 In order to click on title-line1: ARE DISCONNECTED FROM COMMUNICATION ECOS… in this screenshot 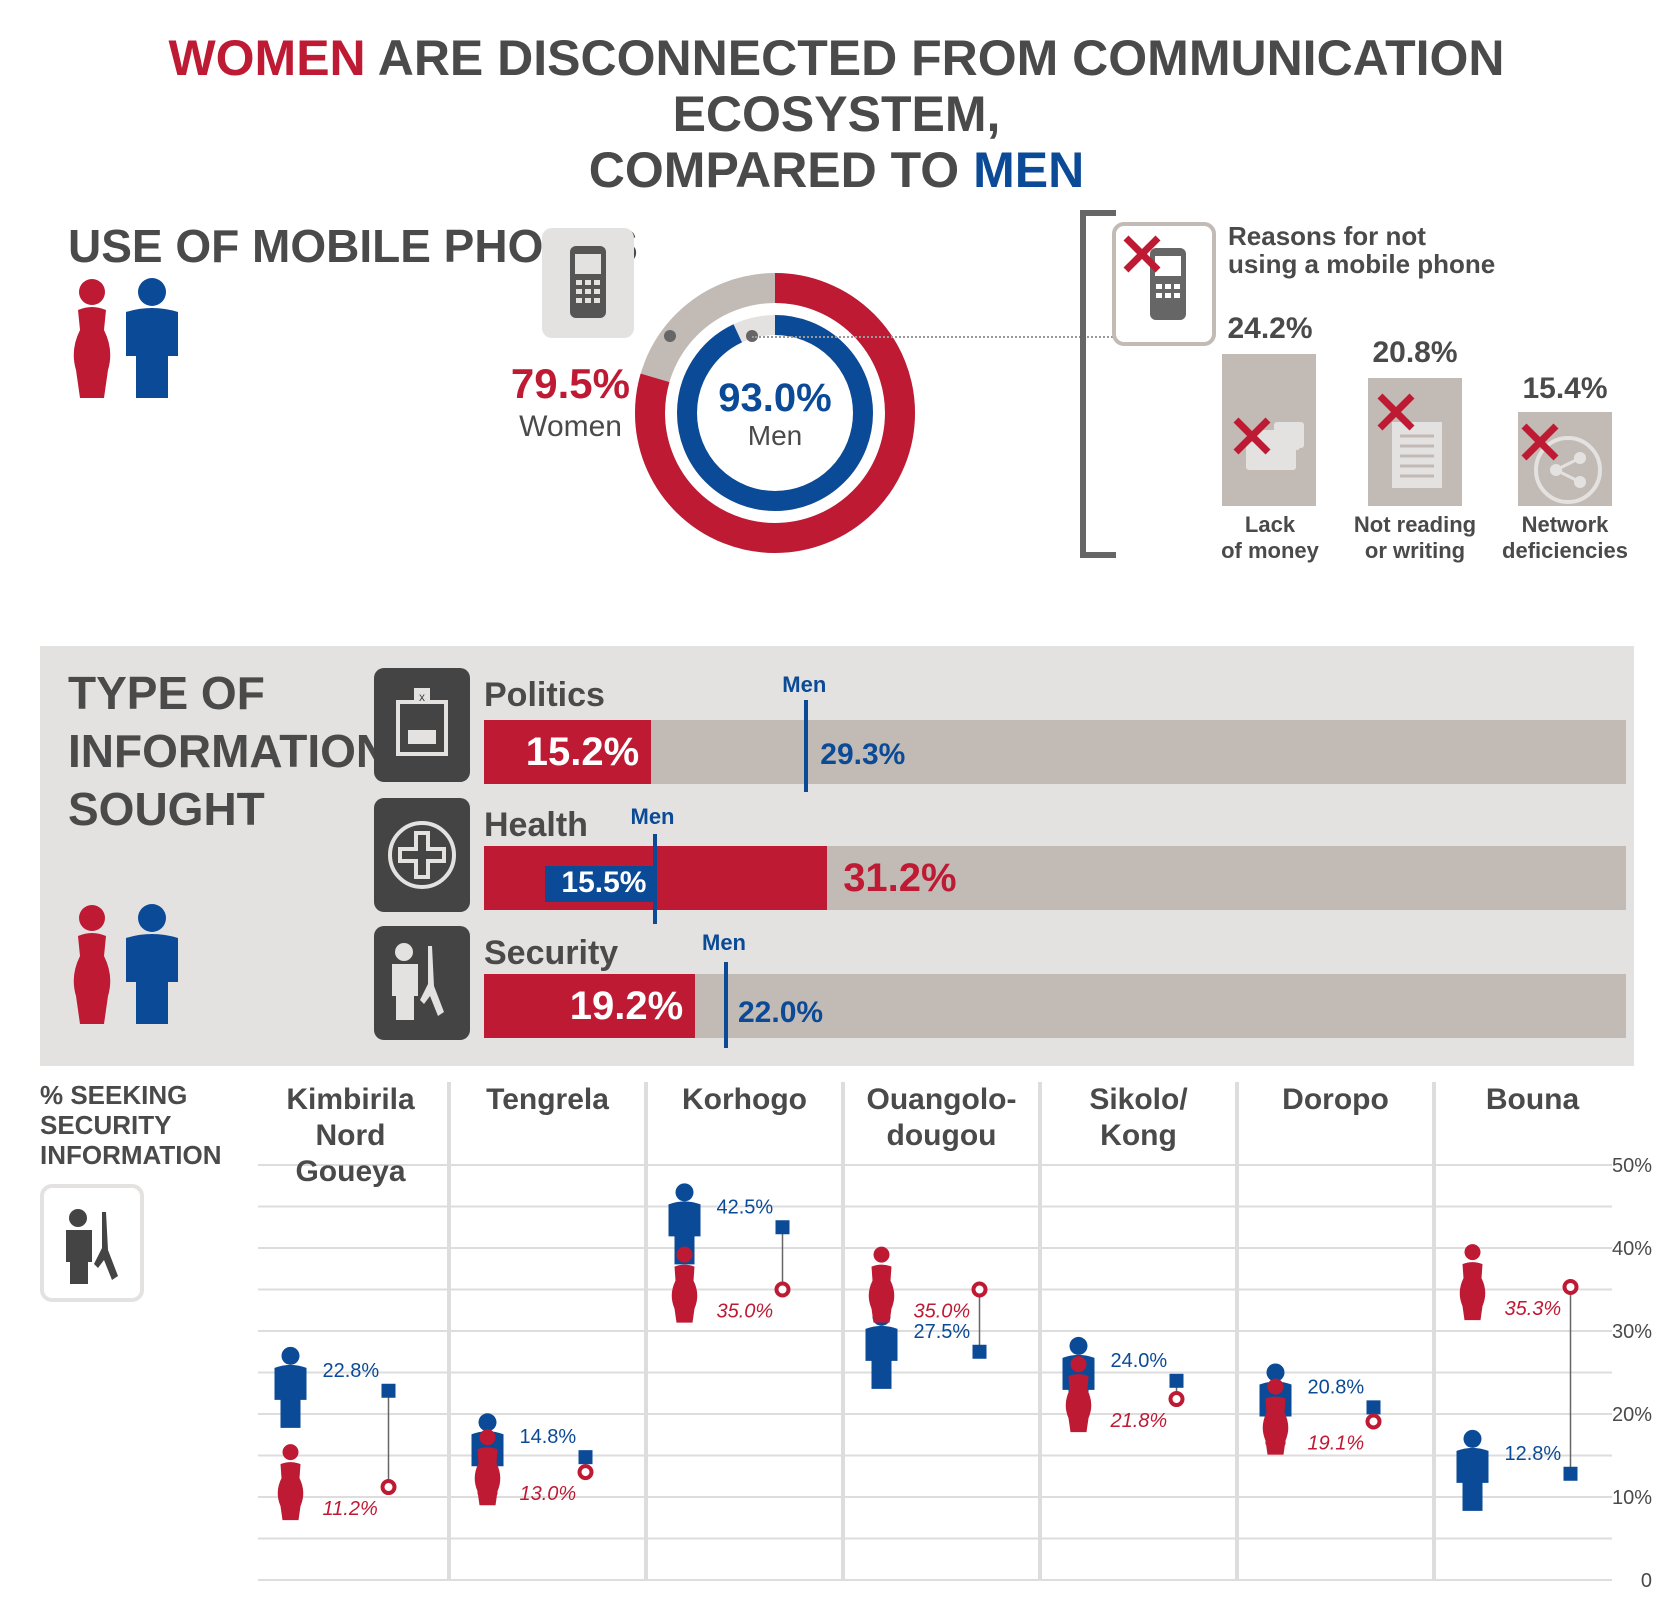, I will do `click(935, 86)`.